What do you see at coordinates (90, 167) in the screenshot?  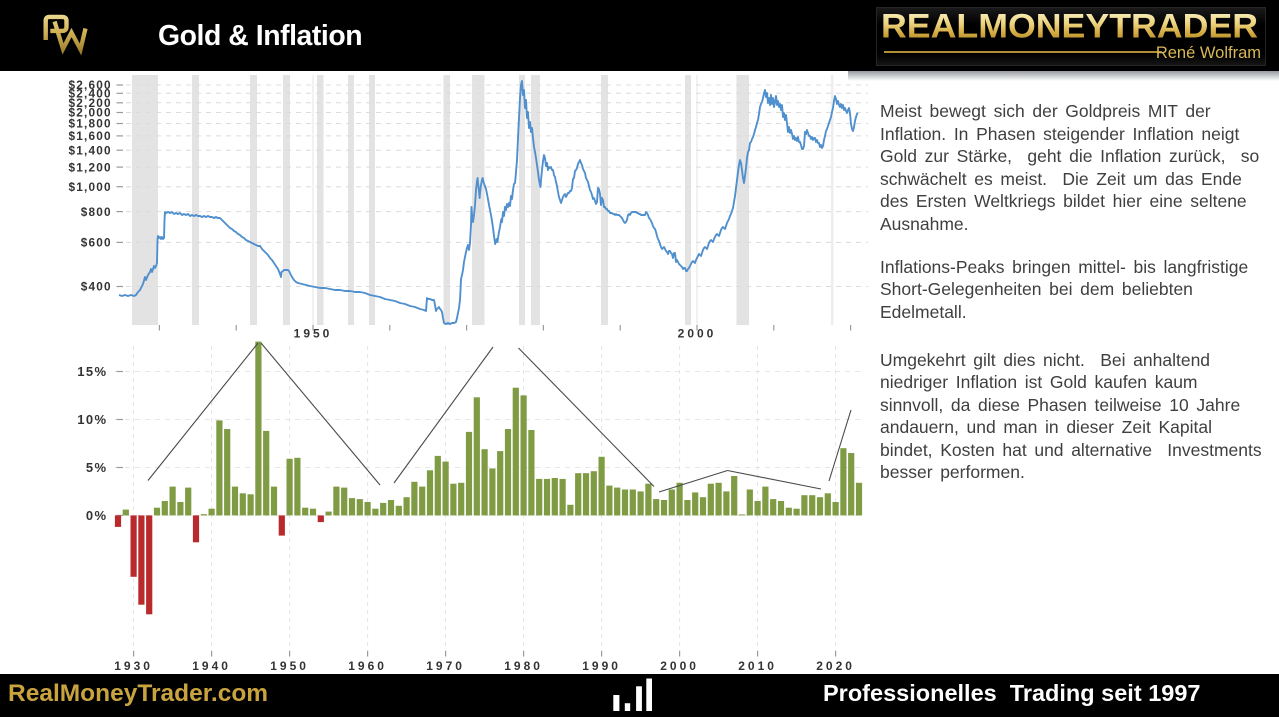 I see `svg-text: $1,200` at bounding box center [90, 167].